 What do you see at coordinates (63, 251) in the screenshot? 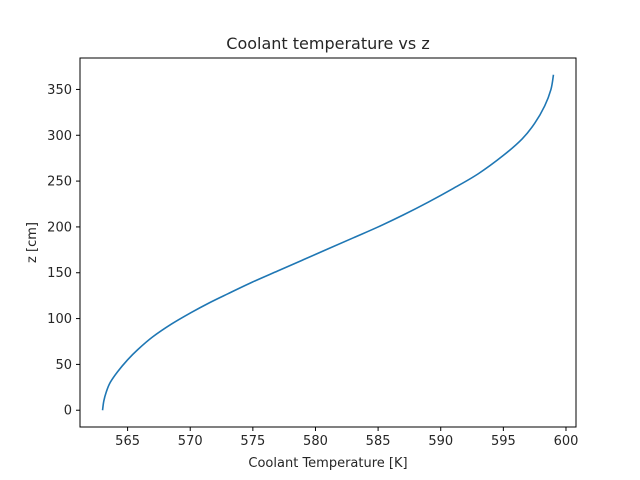
I see `y-axis-ticks: 0 50 100 150 200 250 300 350` at bounding box center [63, 251].